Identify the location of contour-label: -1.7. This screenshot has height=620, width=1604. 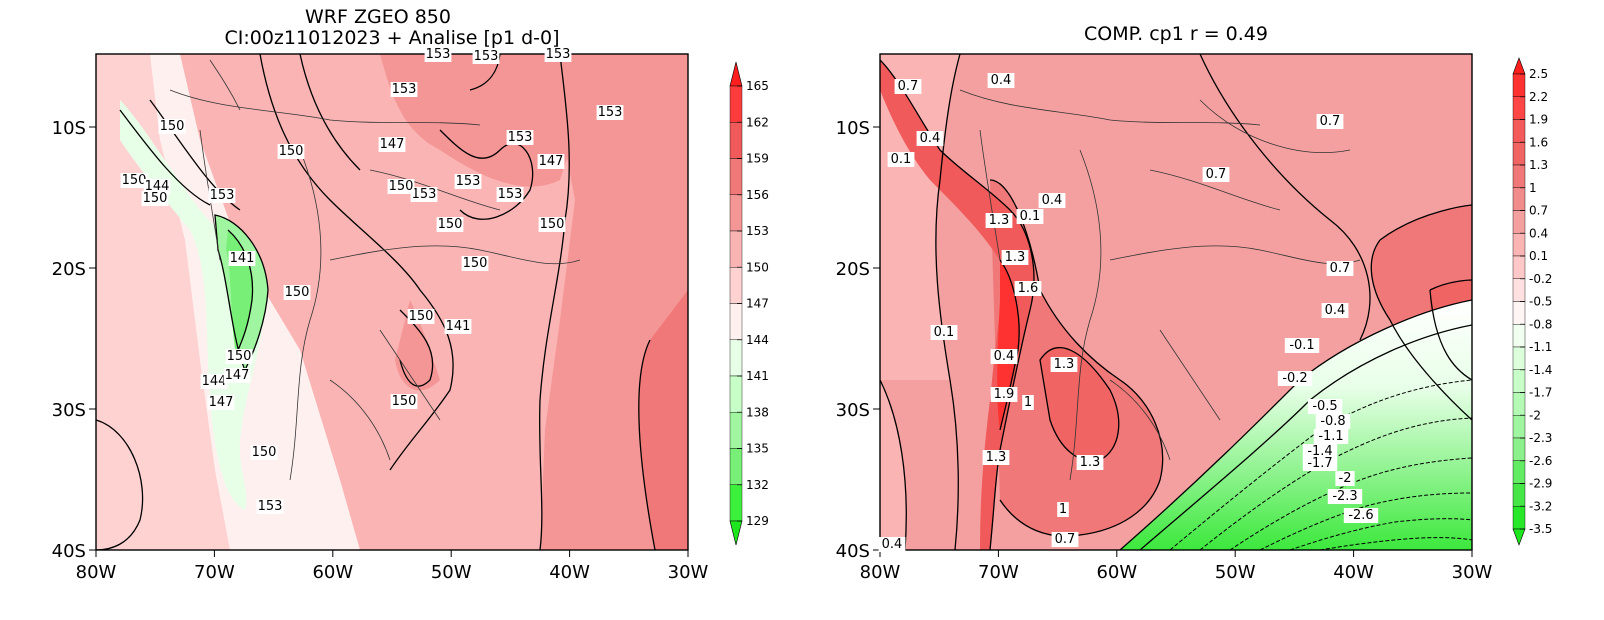
(1320, 463).